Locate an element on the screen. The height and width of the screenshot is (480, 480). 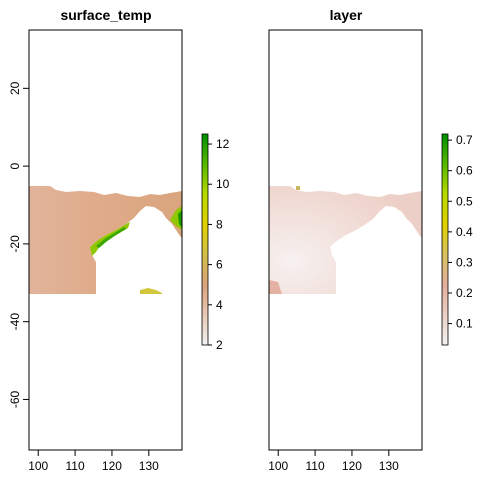
colorbar-tick-label: 0.4 is located at coordinates (464, 232).